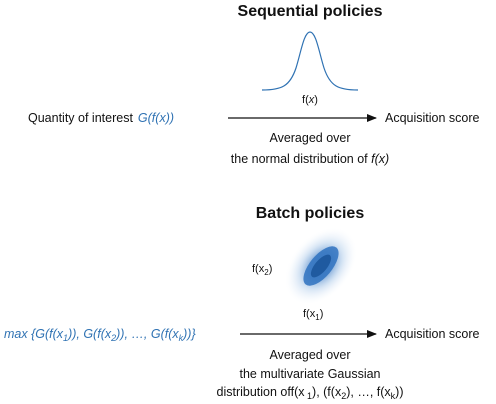 The height and width of the screenshot is (404, 496). What do you see at coordinates (310, 393) in the screenshot?
I see `batch-note-line3: distribution off(x 1), (f(x2), …, f(xk))` at bounding box center [310, 393].